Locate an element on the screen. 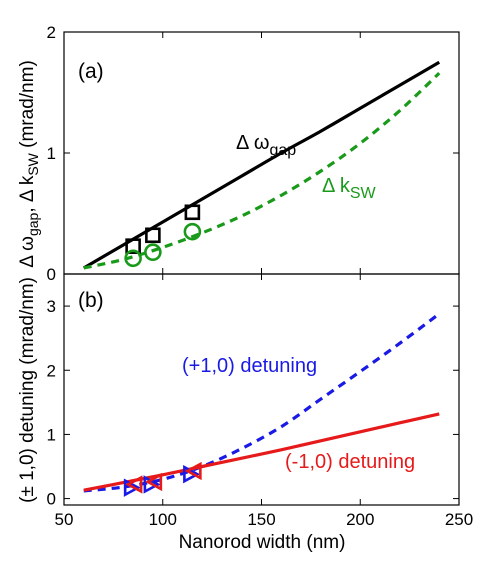 Image resolution: width=491 pixels, height=567 pixels. x-tick-label: 200 is located at coordinates (360, 519).